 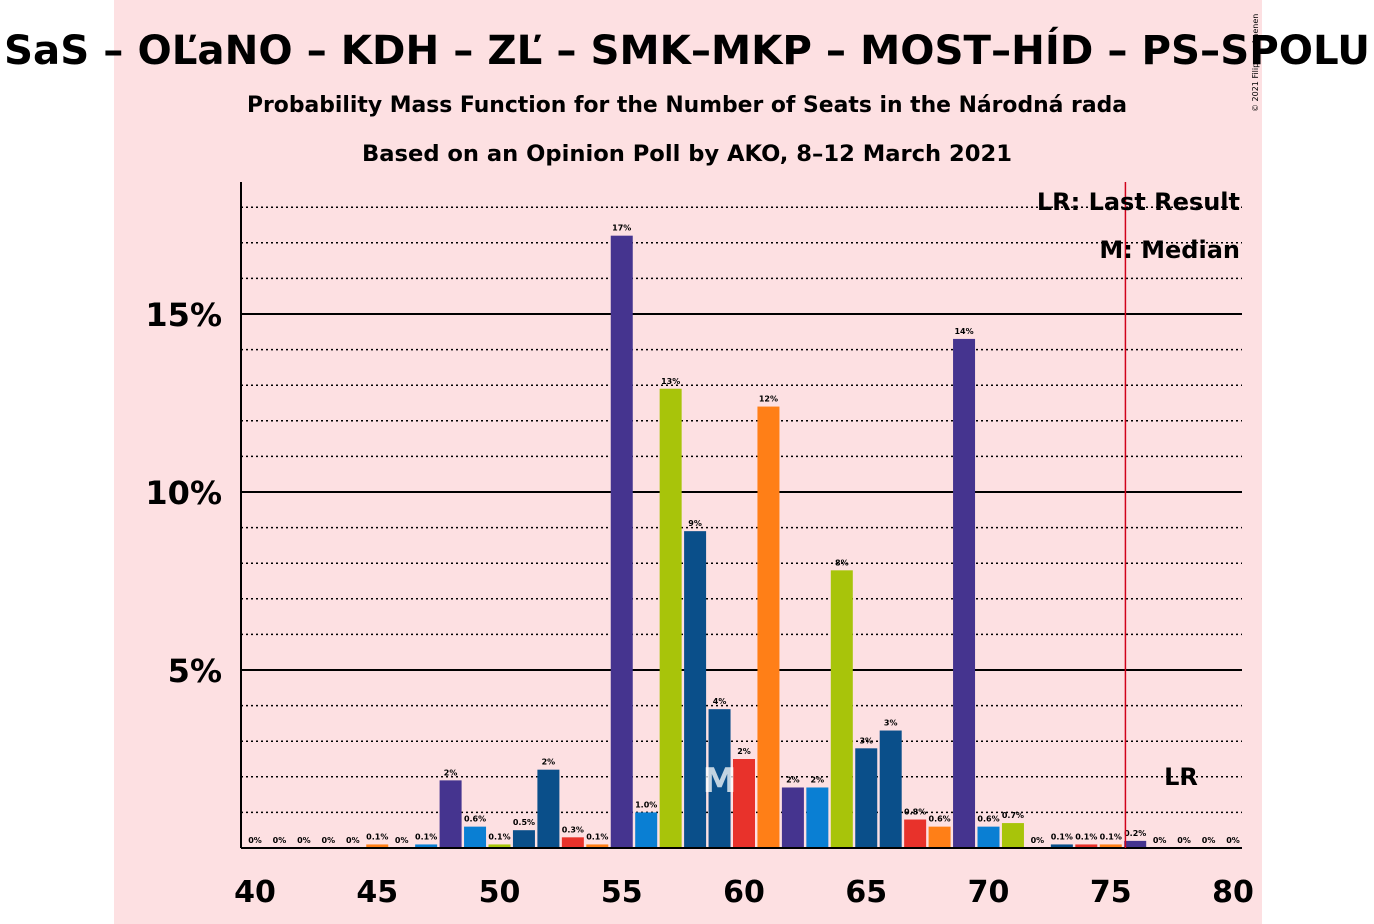 I want to click on x-tick-label: 40, so click(x=255, y=892).